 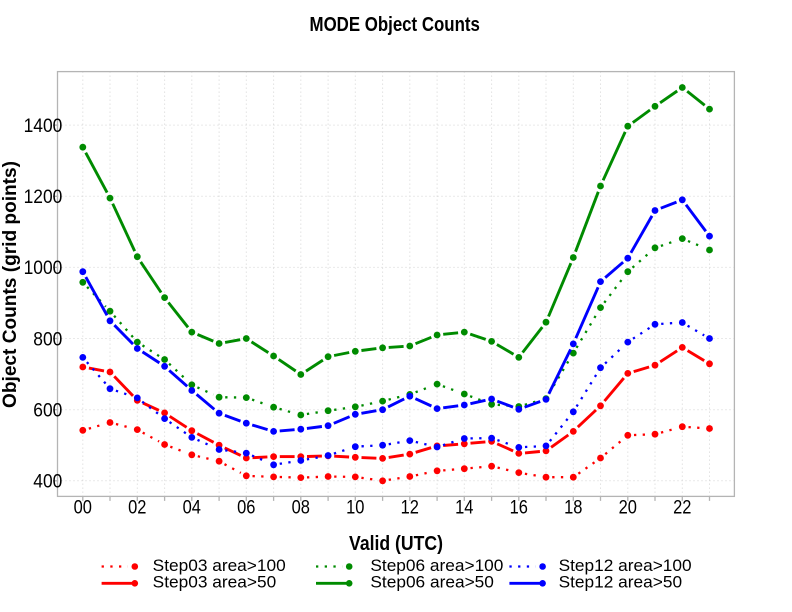 I want to click on svg-text: Object Counts (grid points), so click(x=10, y=284).